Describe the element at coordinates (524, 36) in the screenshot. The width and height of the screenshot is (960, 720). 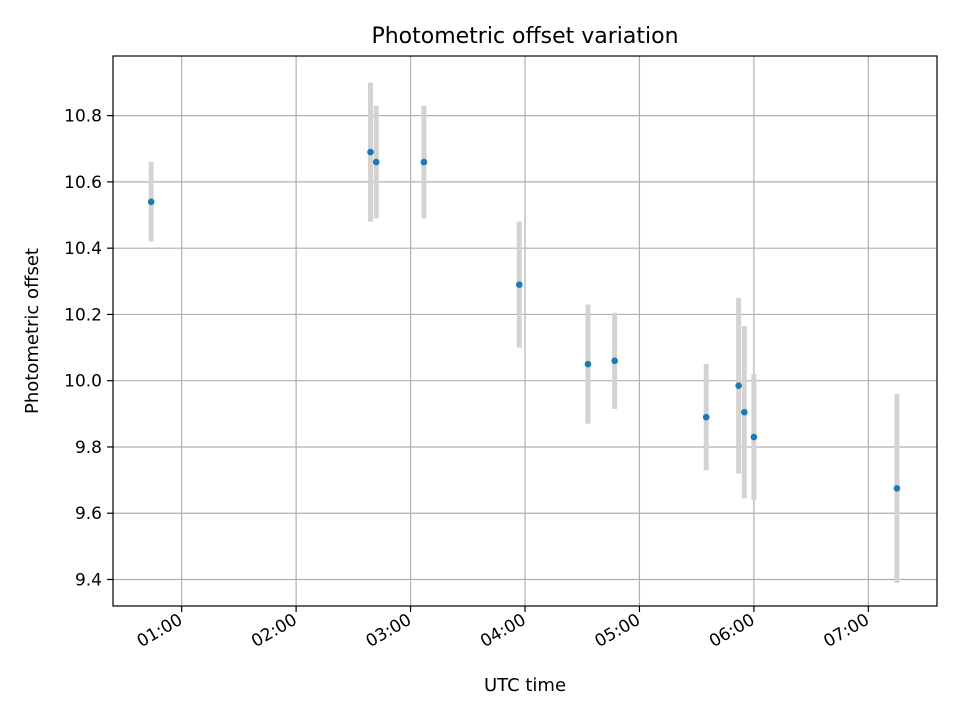
I see `chart-title: Photometric offset variation` at that location.